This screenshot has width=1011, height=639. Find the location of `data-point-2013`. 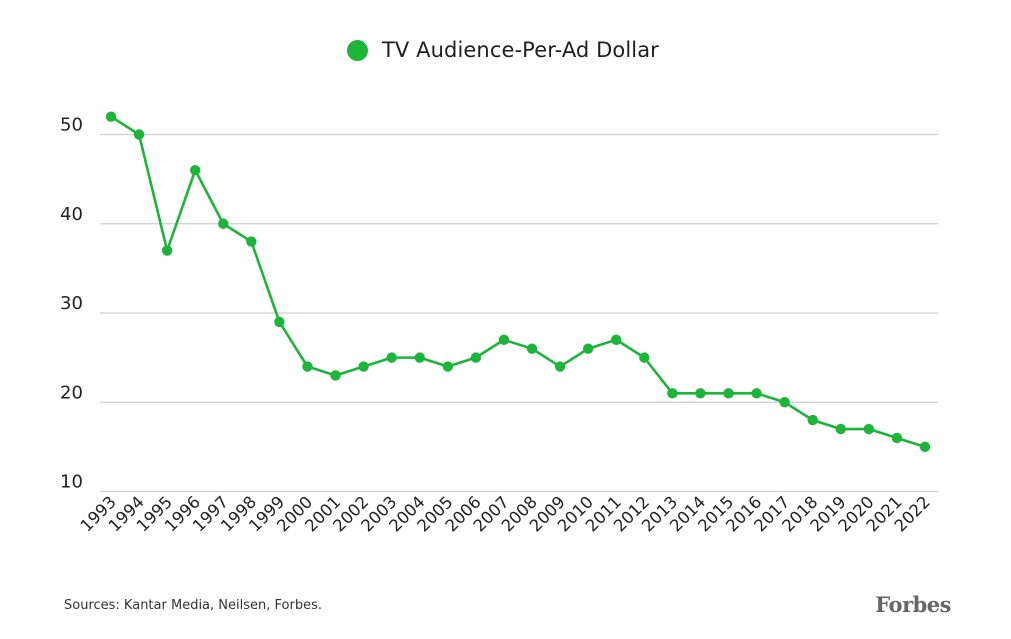

data-point-2013 is located at coordinates (672, 393).